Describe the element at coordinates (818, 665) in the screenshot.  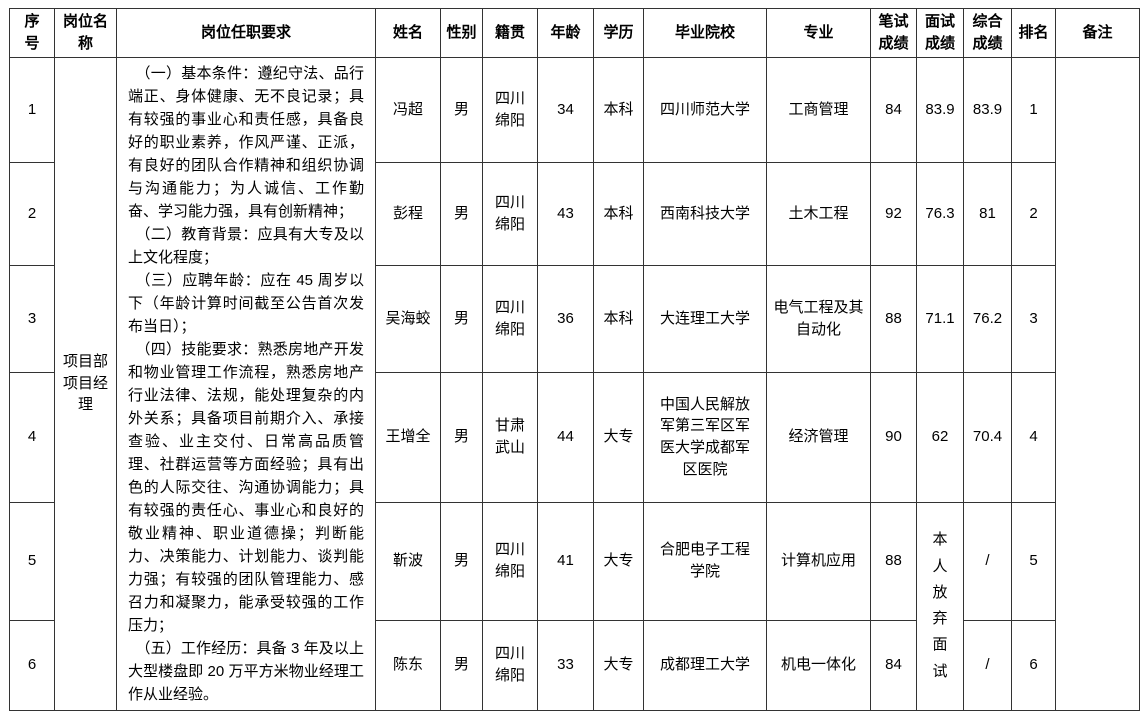
I see `major-cell: 机电一体化` at that location.